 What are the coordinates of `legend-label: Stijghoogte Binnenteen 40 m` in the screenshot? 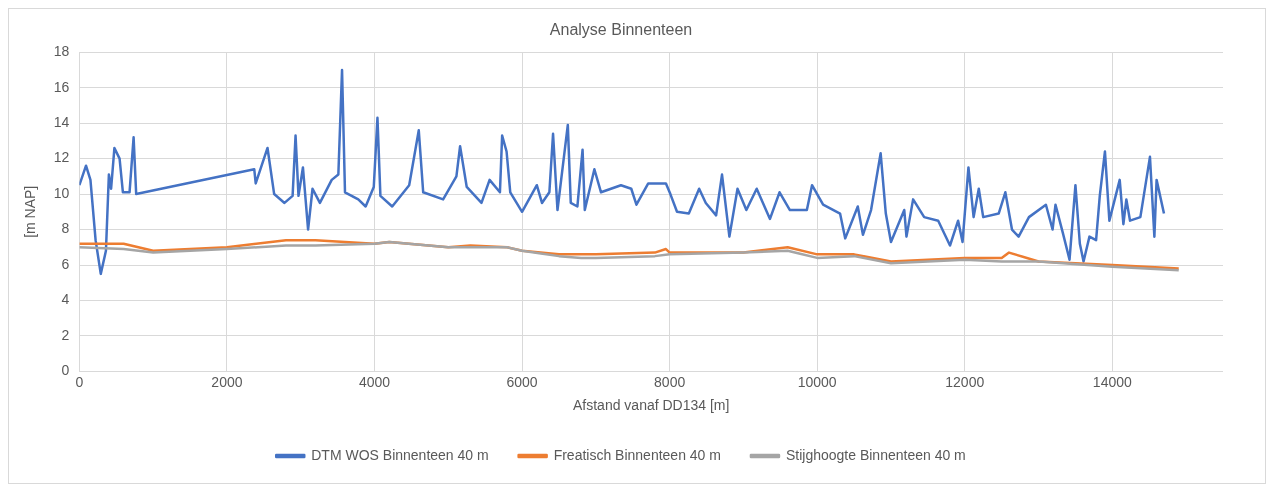 It's located at (875, 454).